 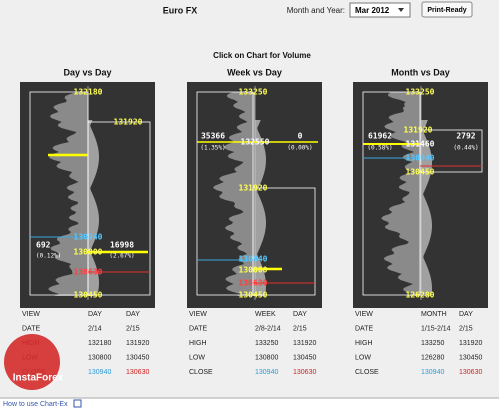 I want to click on panel-title: Week vs Day, so click(x=254, y=72).